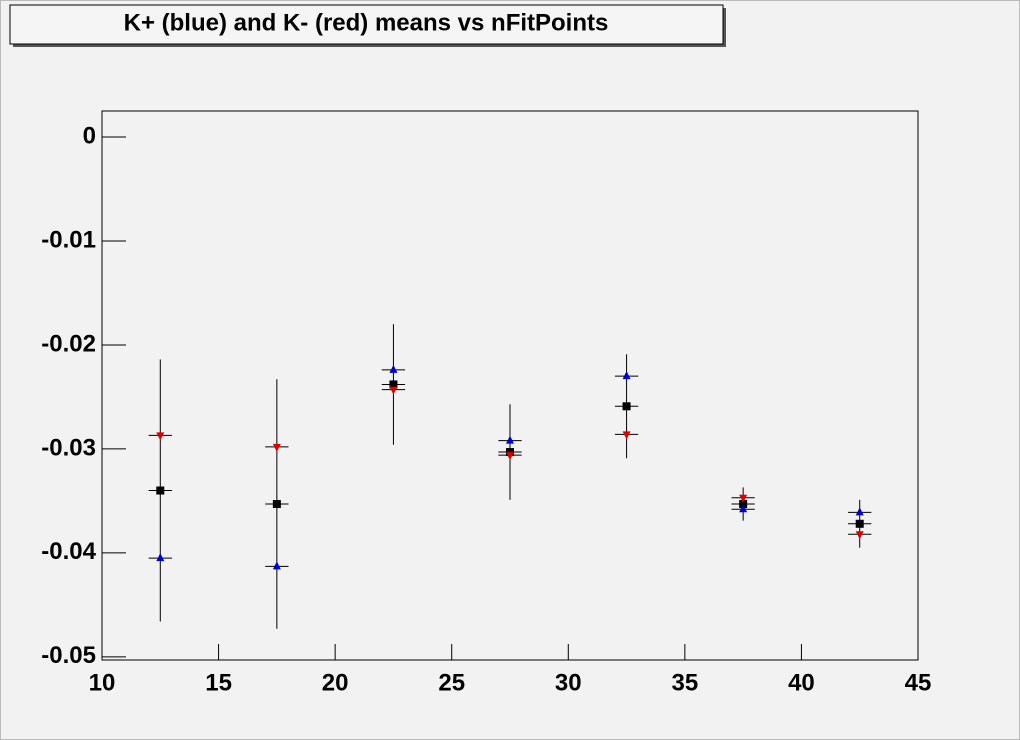 The height and width of the screenshot is (740, 1020). I want to click on x-tick-label: 35, so click(685, 682).